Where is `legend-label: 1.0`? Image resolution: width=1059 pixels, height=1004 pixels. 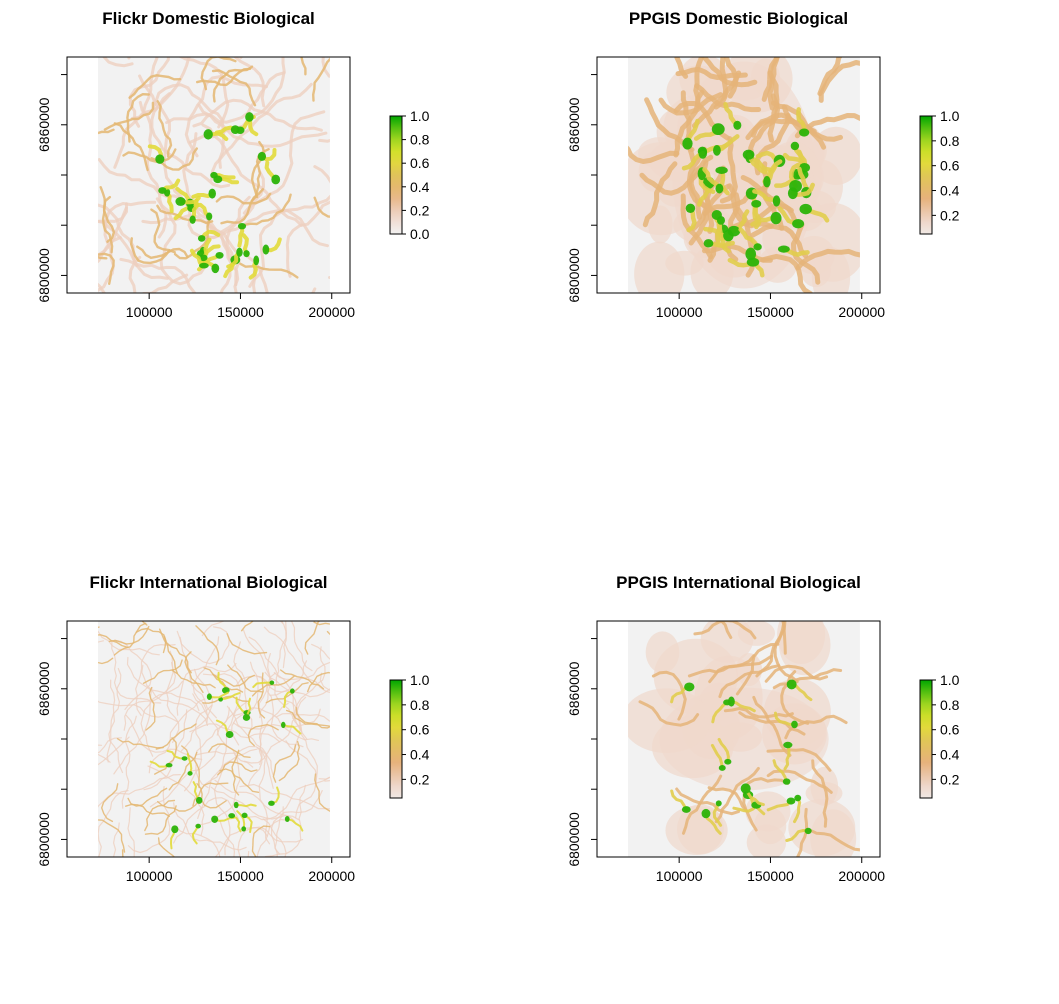
legend-label: 1.0 is located at coordinates (950, 116).